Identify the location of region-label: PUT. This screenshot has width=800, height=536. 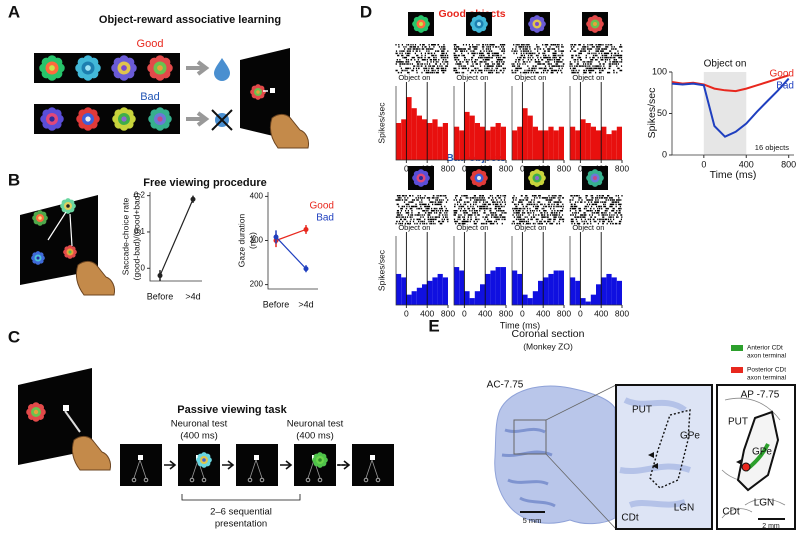
(738, 422).